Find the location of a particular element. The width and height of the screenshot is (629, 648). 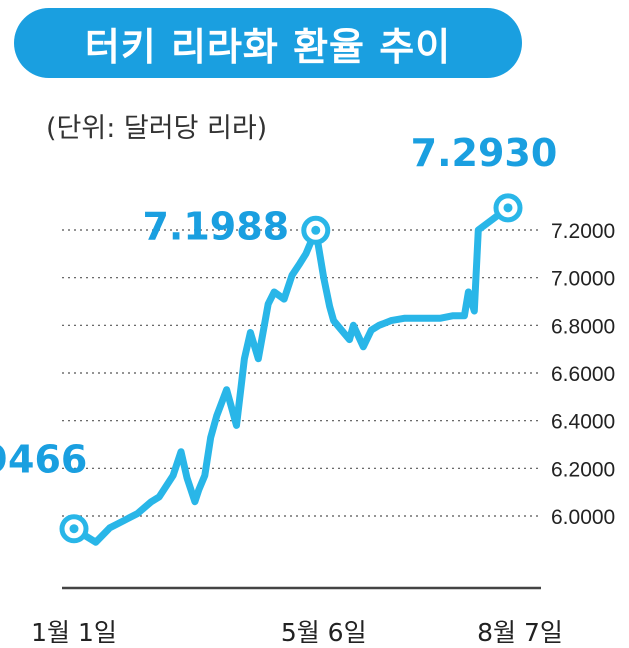

x-tick-label: 5월 6일 is located at coordinates (324, 632).